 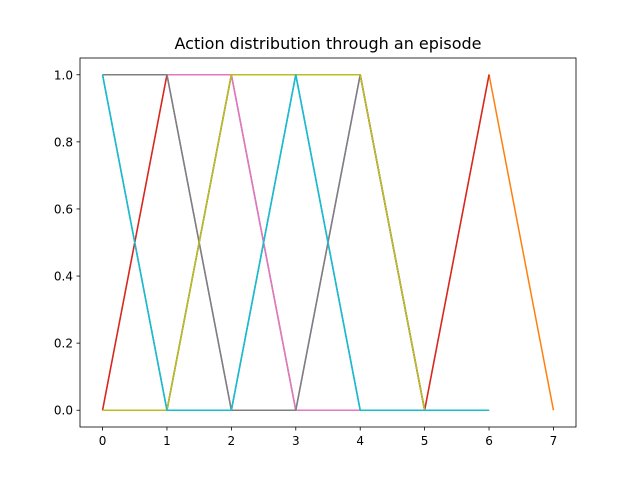 I want to click on y-tick-label: 0.8, so click(x=63, y=142).